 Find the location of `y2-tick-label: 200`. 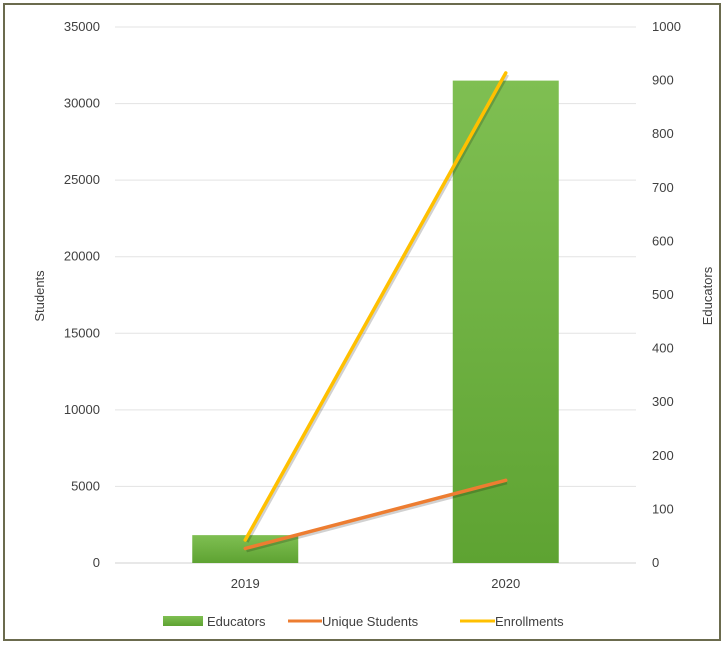

y2-tick-label: 200 is located at coordinates (663, 455).